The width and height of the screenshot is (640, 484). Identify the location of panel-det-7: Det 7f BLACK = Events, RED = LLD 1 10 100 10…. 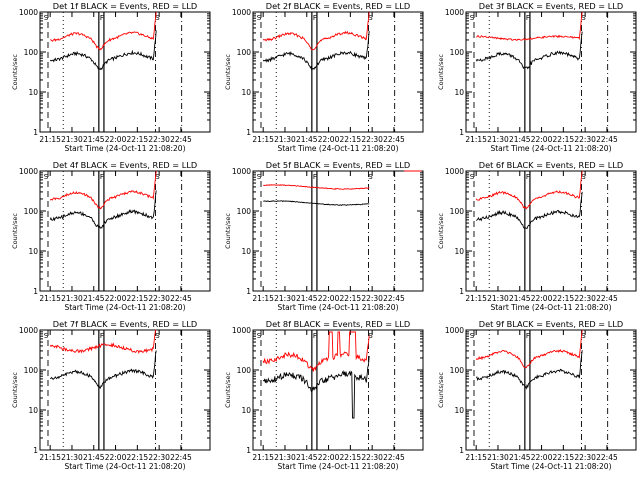
(111, 395).